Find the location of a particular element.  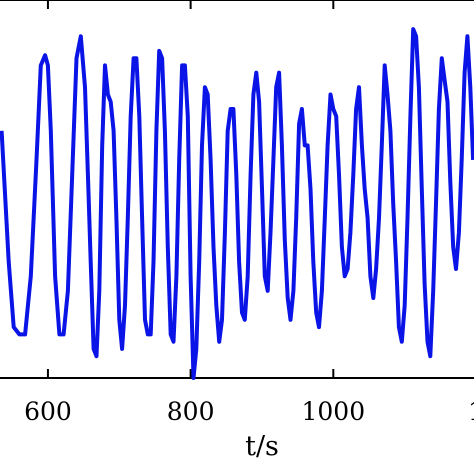

x-tick-label: 600 is located at coordinates (48, 411).